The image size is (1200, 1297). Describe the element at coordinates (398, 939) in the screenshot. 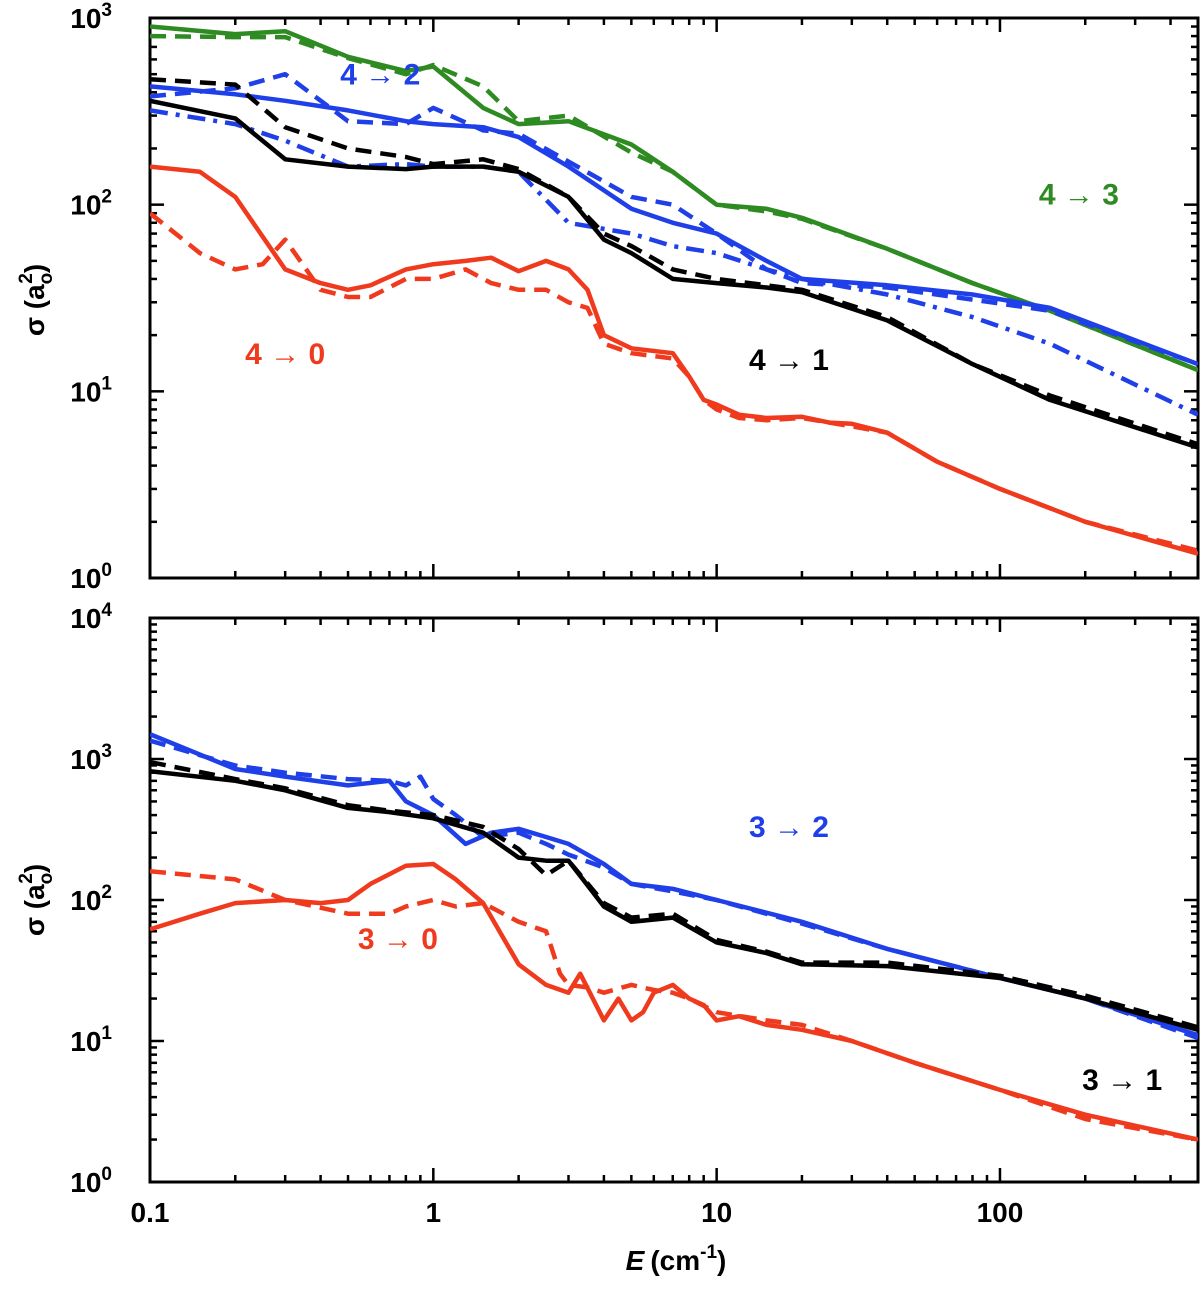

I see `series-annotation: 3 → 0` at that location.